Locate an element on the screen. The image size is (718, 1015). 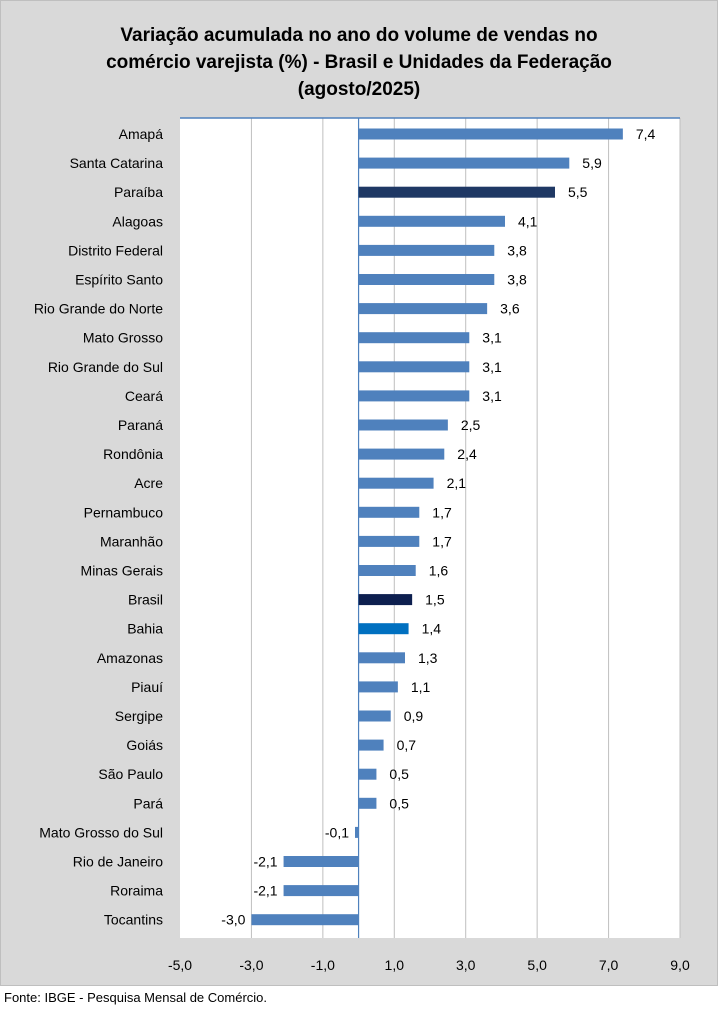
category-label: Rio Grande do Norte is located at coordinates (98, 309).